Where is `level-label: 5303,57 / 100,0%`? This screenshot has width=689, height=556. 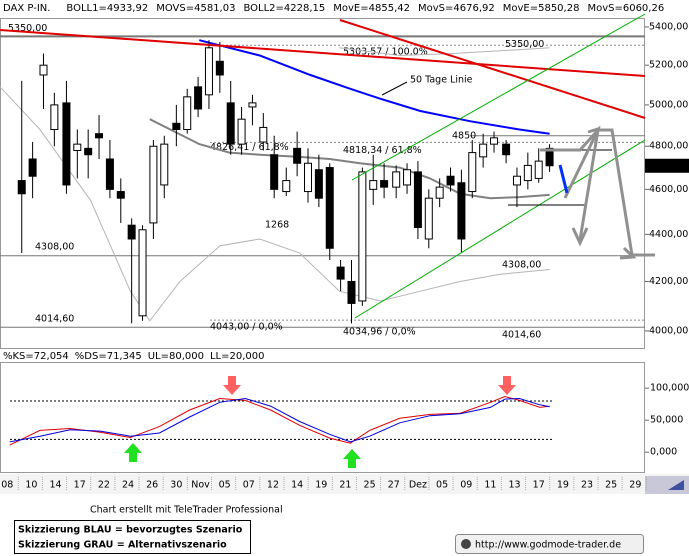
level-label: 5303,57 / 100,0% is located at coordinates (385, 52).